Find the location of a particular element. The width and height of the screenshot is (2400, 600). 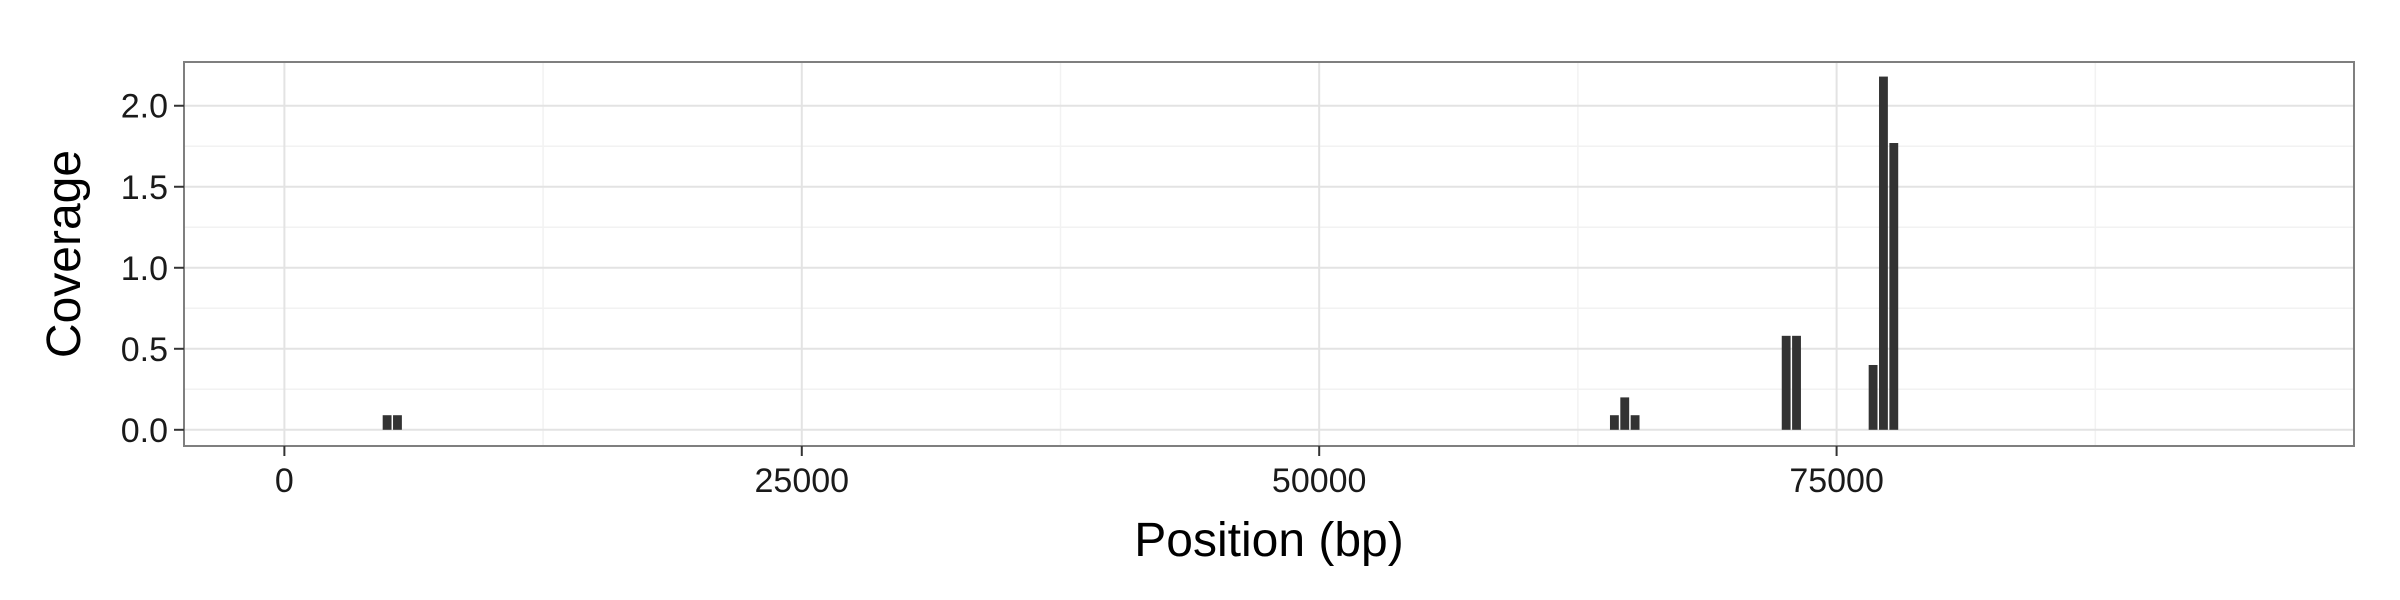

y-tick-label: 0.5 is located at coordinates (144, 350).